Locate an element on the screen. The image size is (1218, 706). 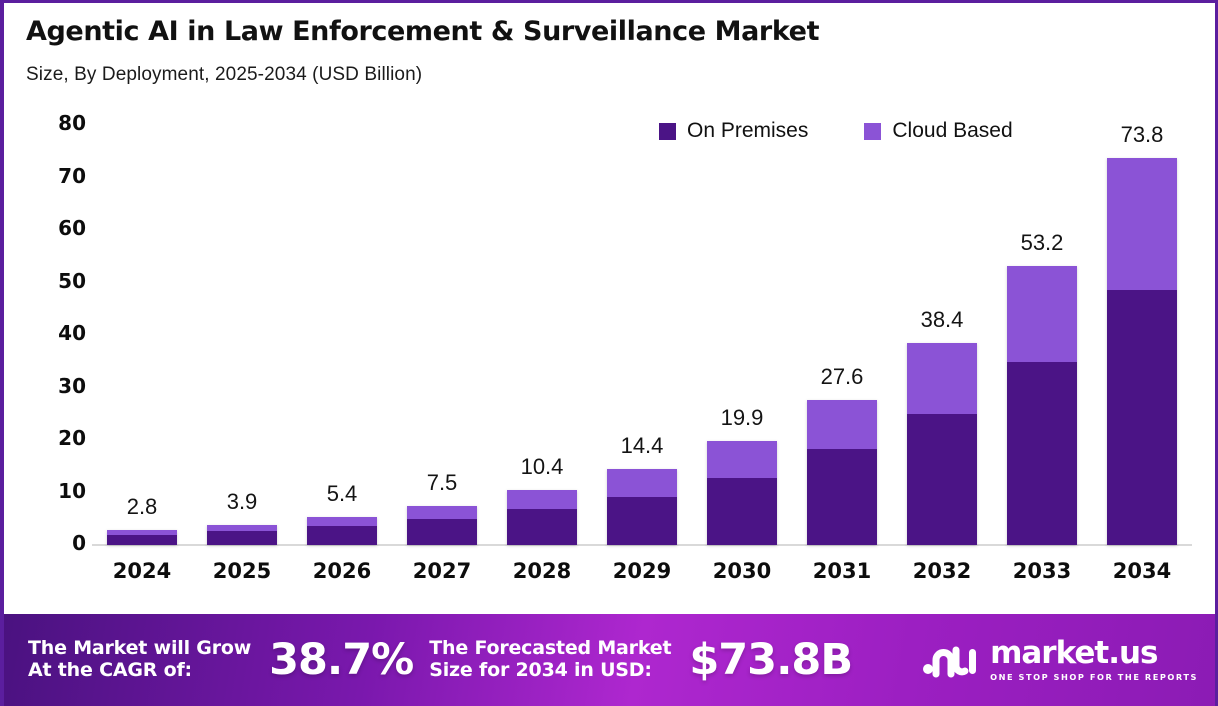
bar-group-2034: 73.8 is located at coordinates (1142, 333).